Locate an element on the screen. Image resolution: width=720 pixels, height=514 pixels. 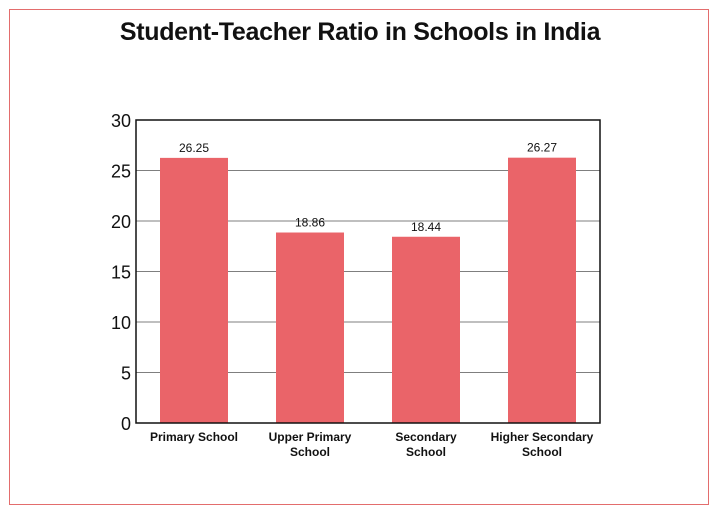
data-label: 26.27 is located at coordinates (542, 148).